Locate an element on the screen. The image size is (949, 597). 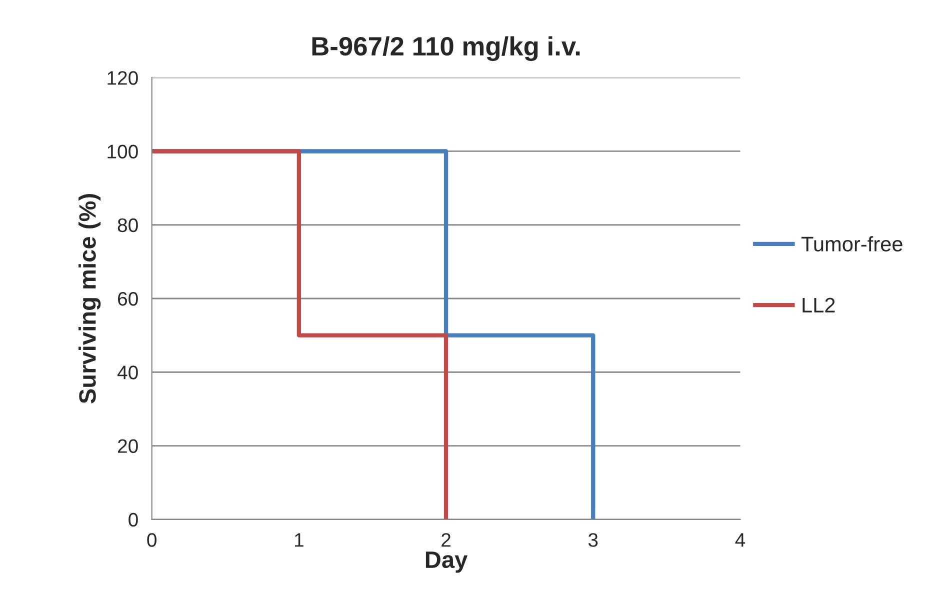
x-tick-label: 1 is located at coordinates (299, 540).